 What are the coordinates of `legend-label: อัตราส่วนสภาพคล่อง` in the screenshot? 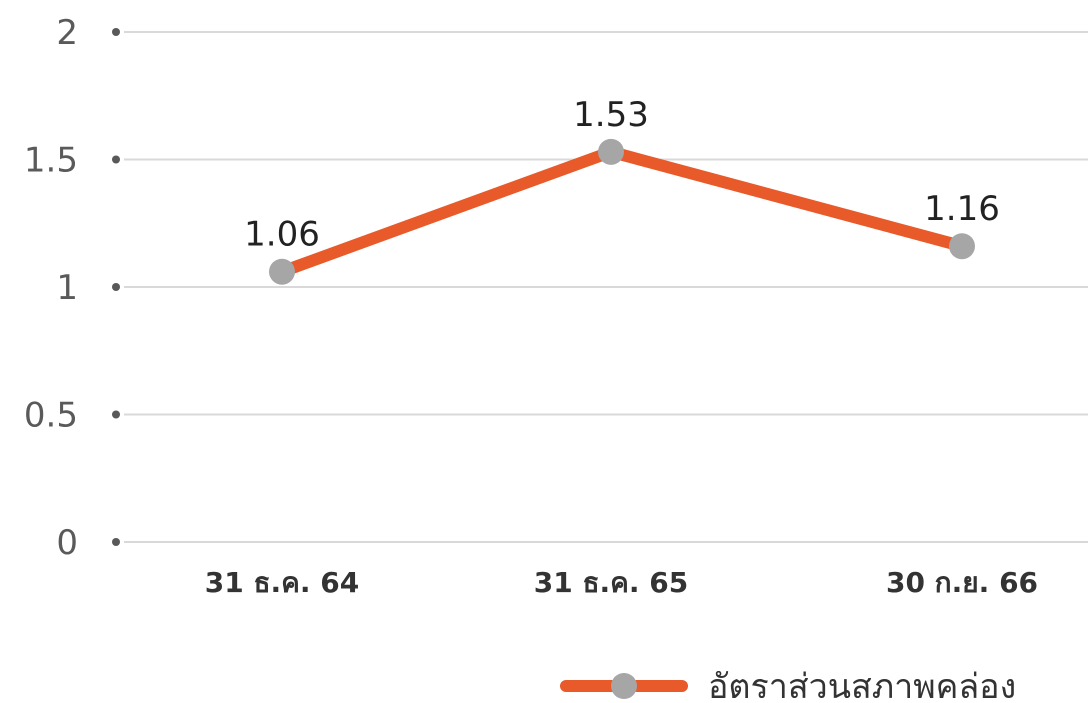 It's located at (862, 685).